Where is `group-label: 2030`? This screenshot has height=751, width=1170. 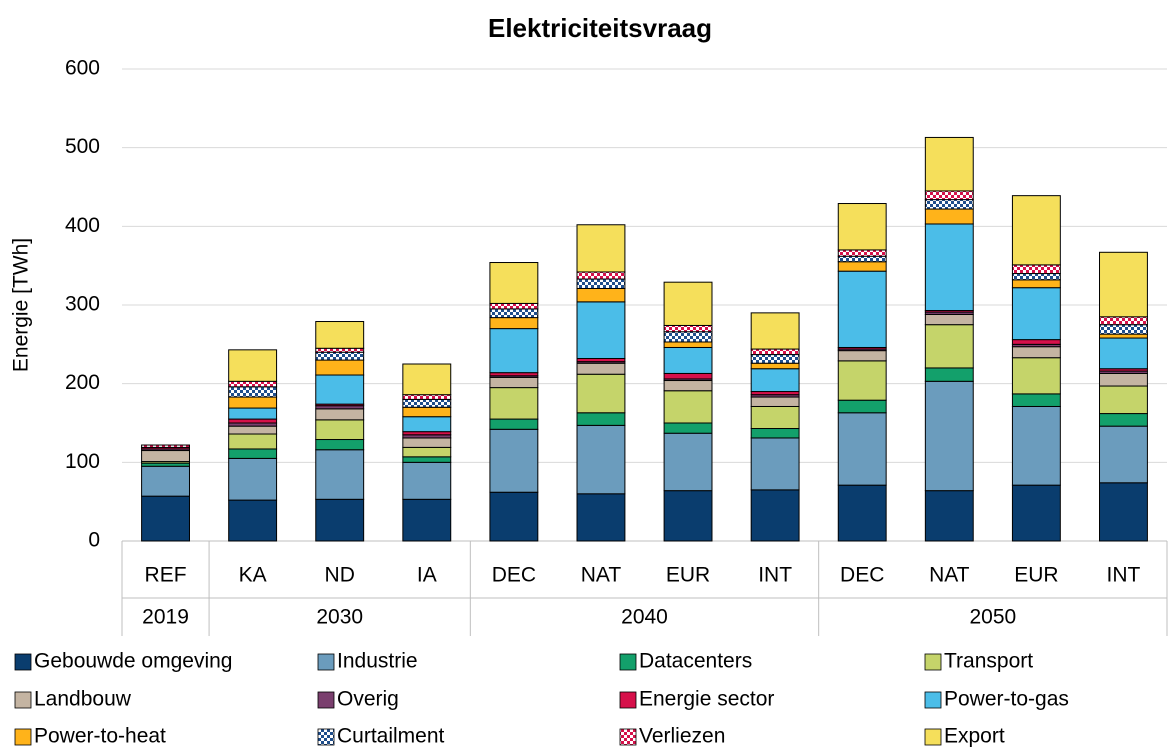 group-label: 2030 is located at coordinates (339, 617).